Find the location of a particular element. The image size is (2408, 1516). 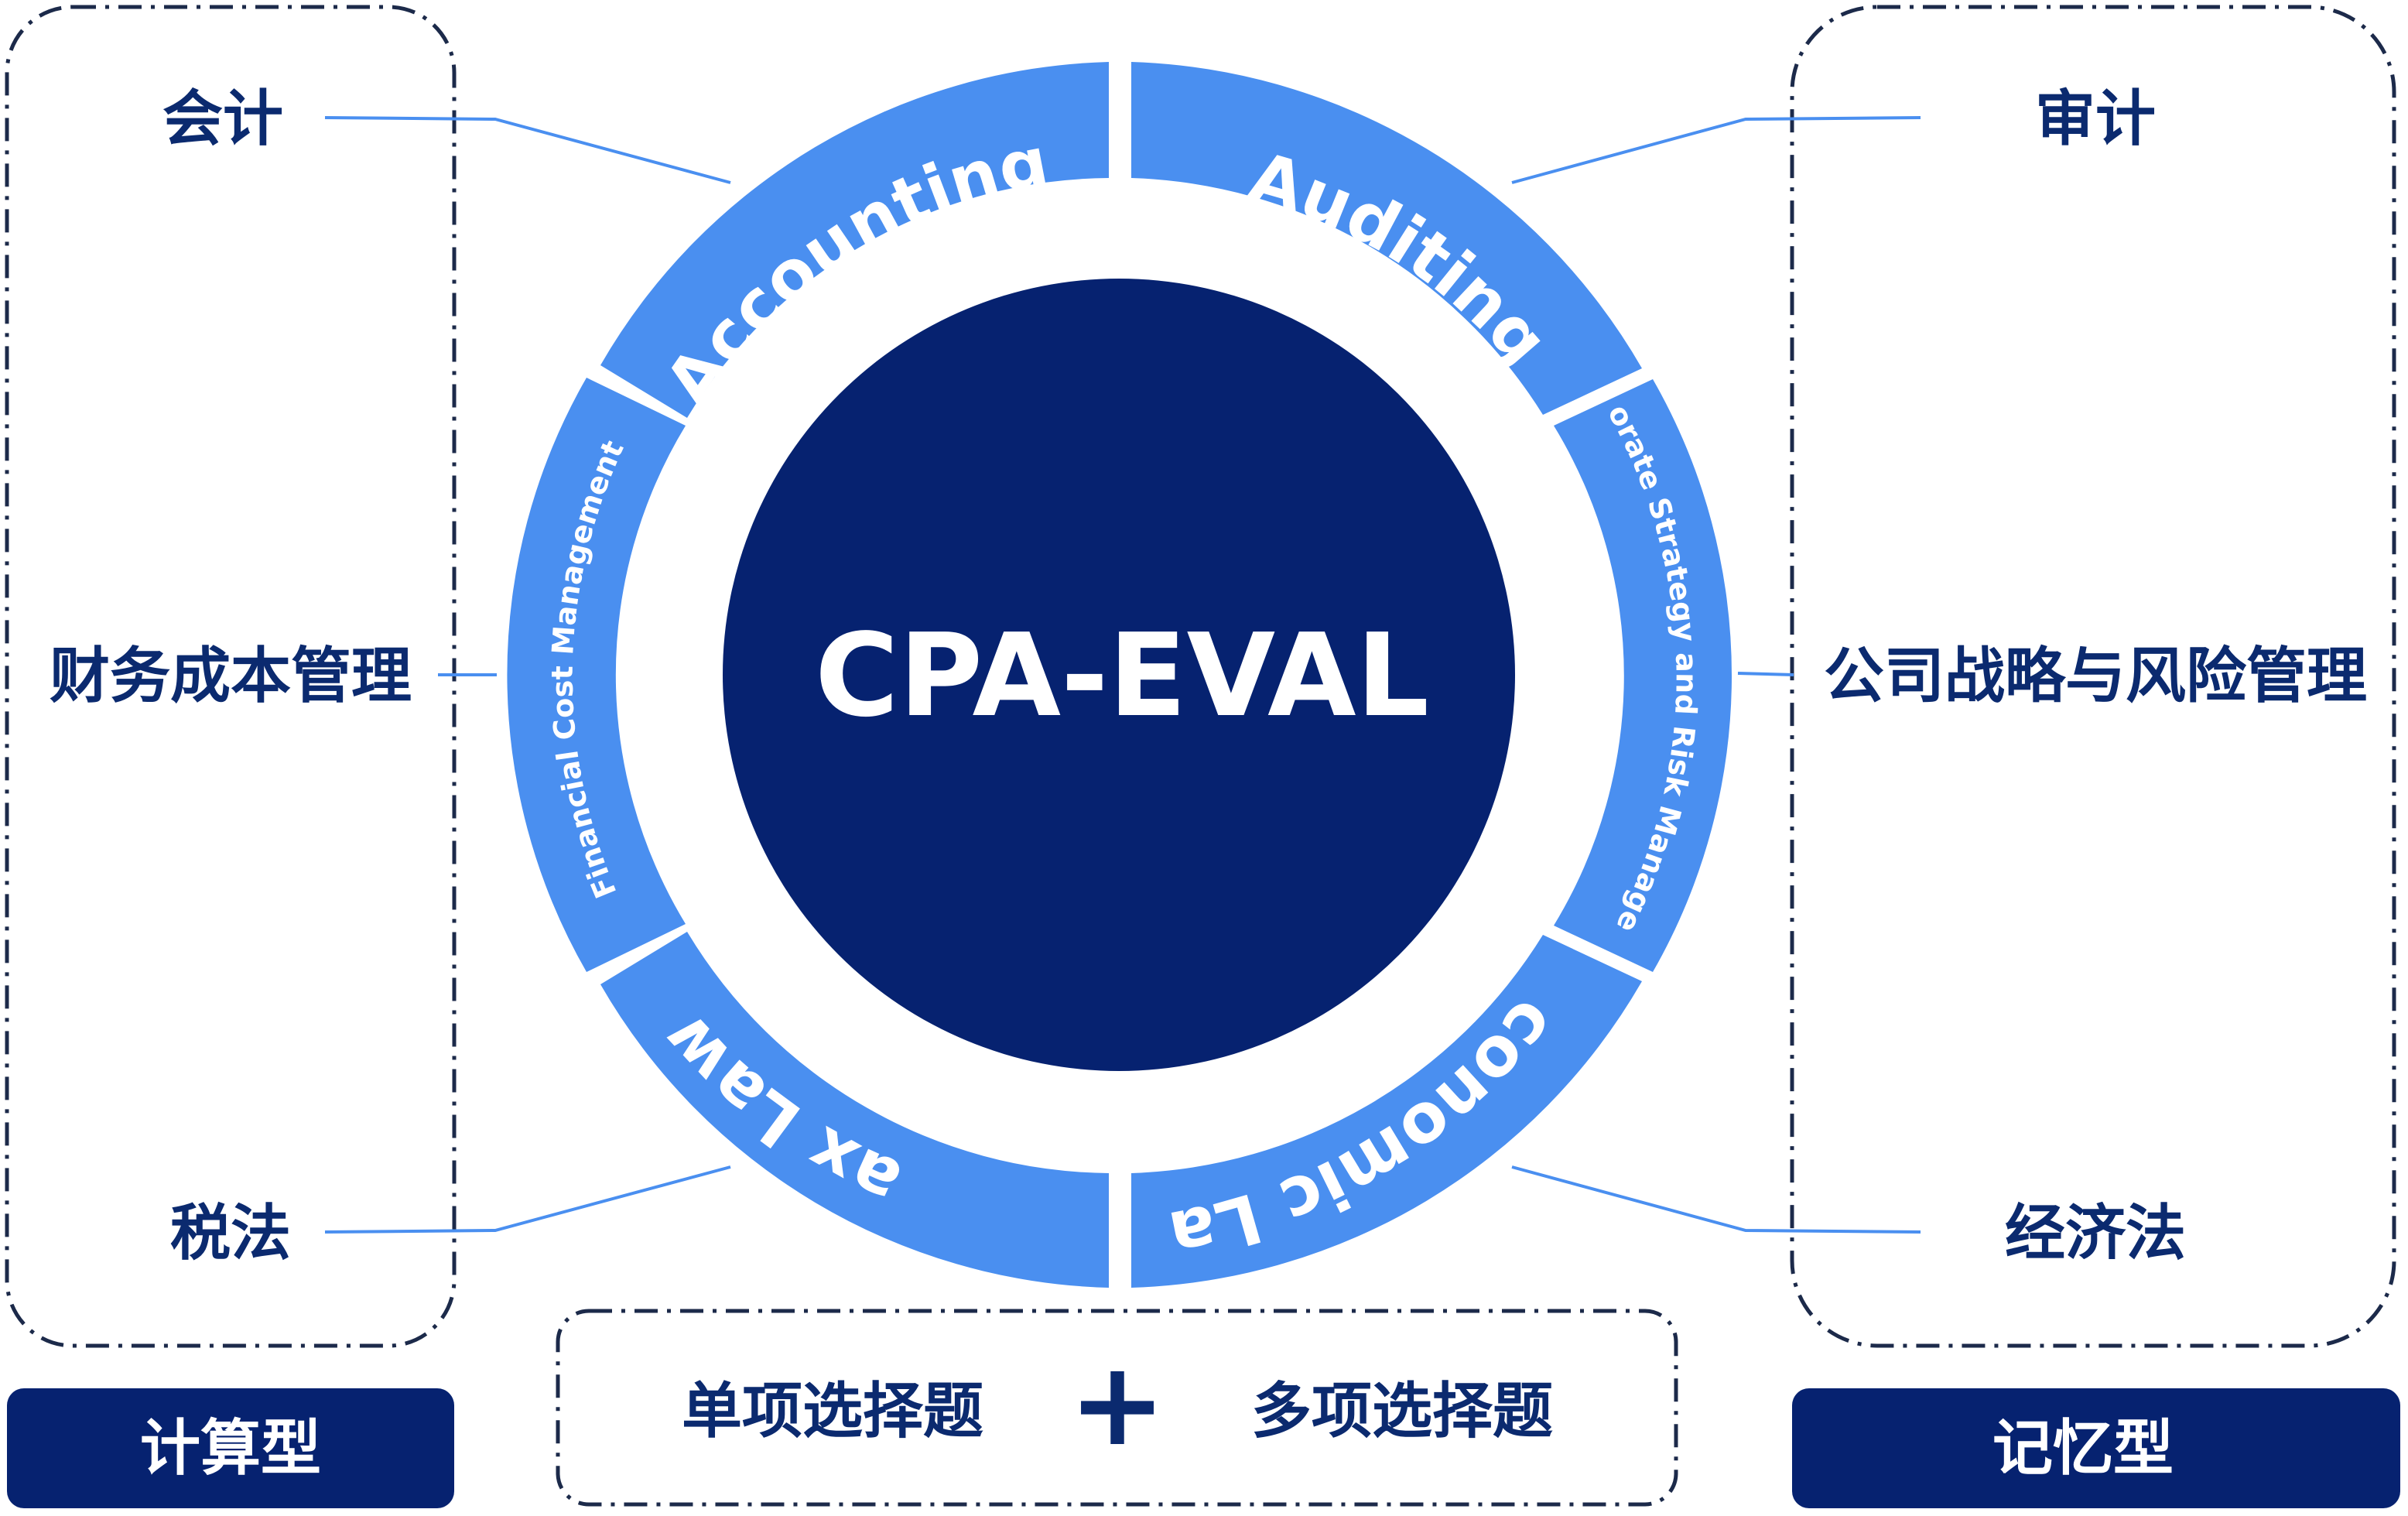

right-item-economic: 经济法 is located at coordinates (2095, 1233).